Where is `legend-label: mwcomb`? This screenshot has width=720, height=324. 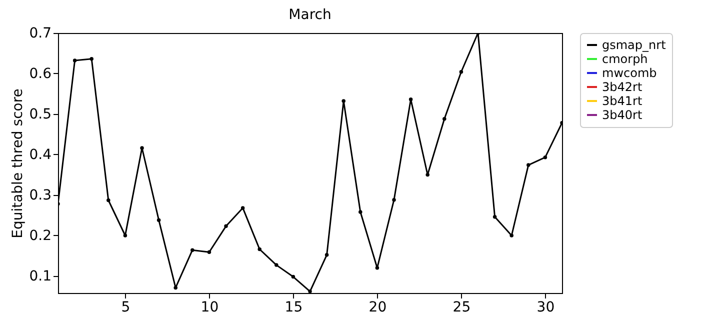
legend-label: mwcomb is located at coordinates (629, 73).